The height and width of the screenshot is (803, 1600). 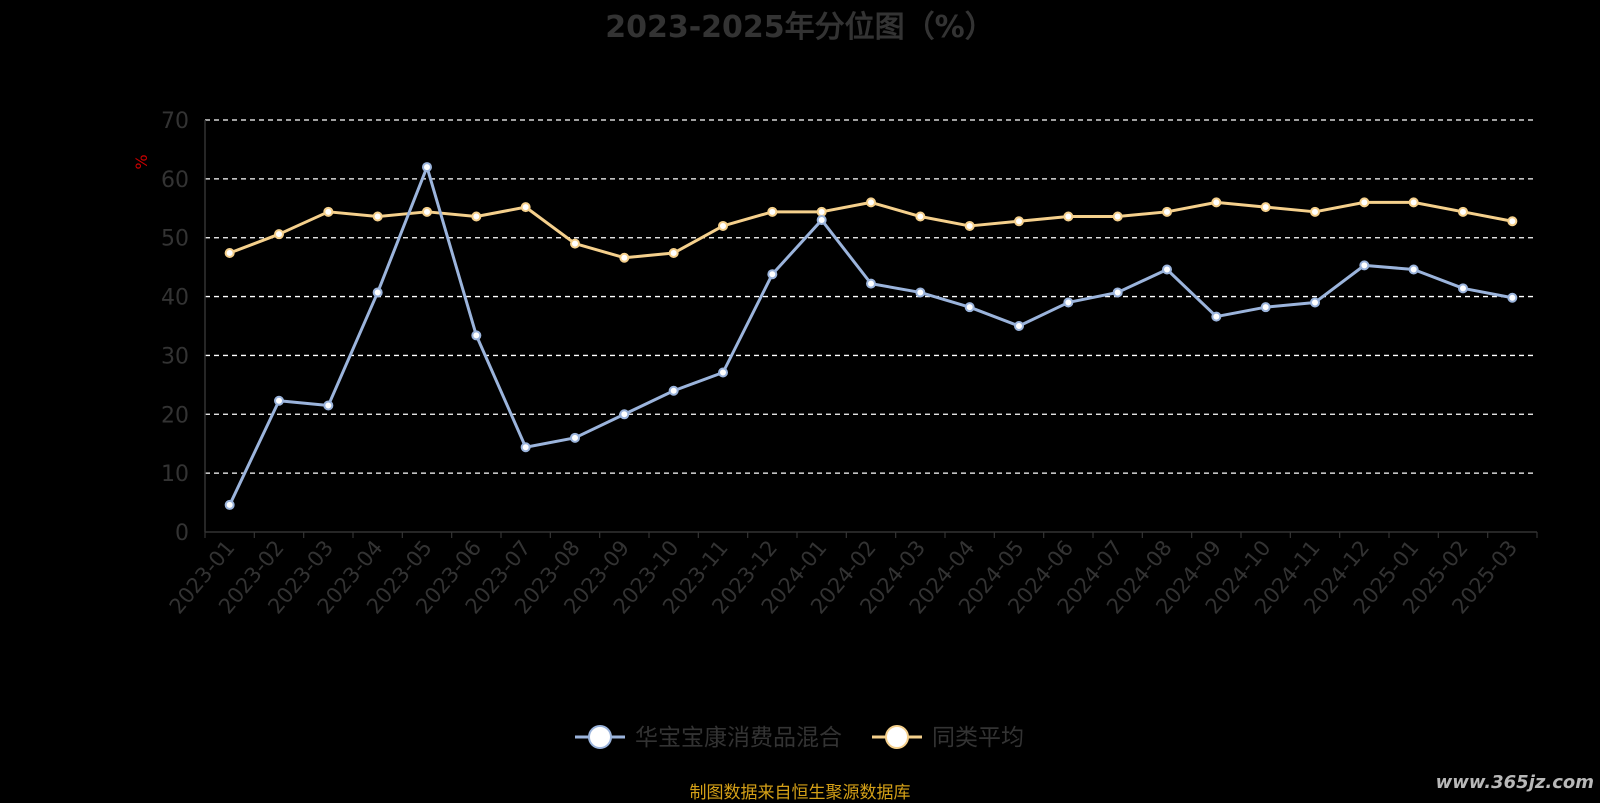 What do you see at coordinates (175, 180) in the screenshot?
I see `y-tick-label: 60` at bounding box center [175, 180].